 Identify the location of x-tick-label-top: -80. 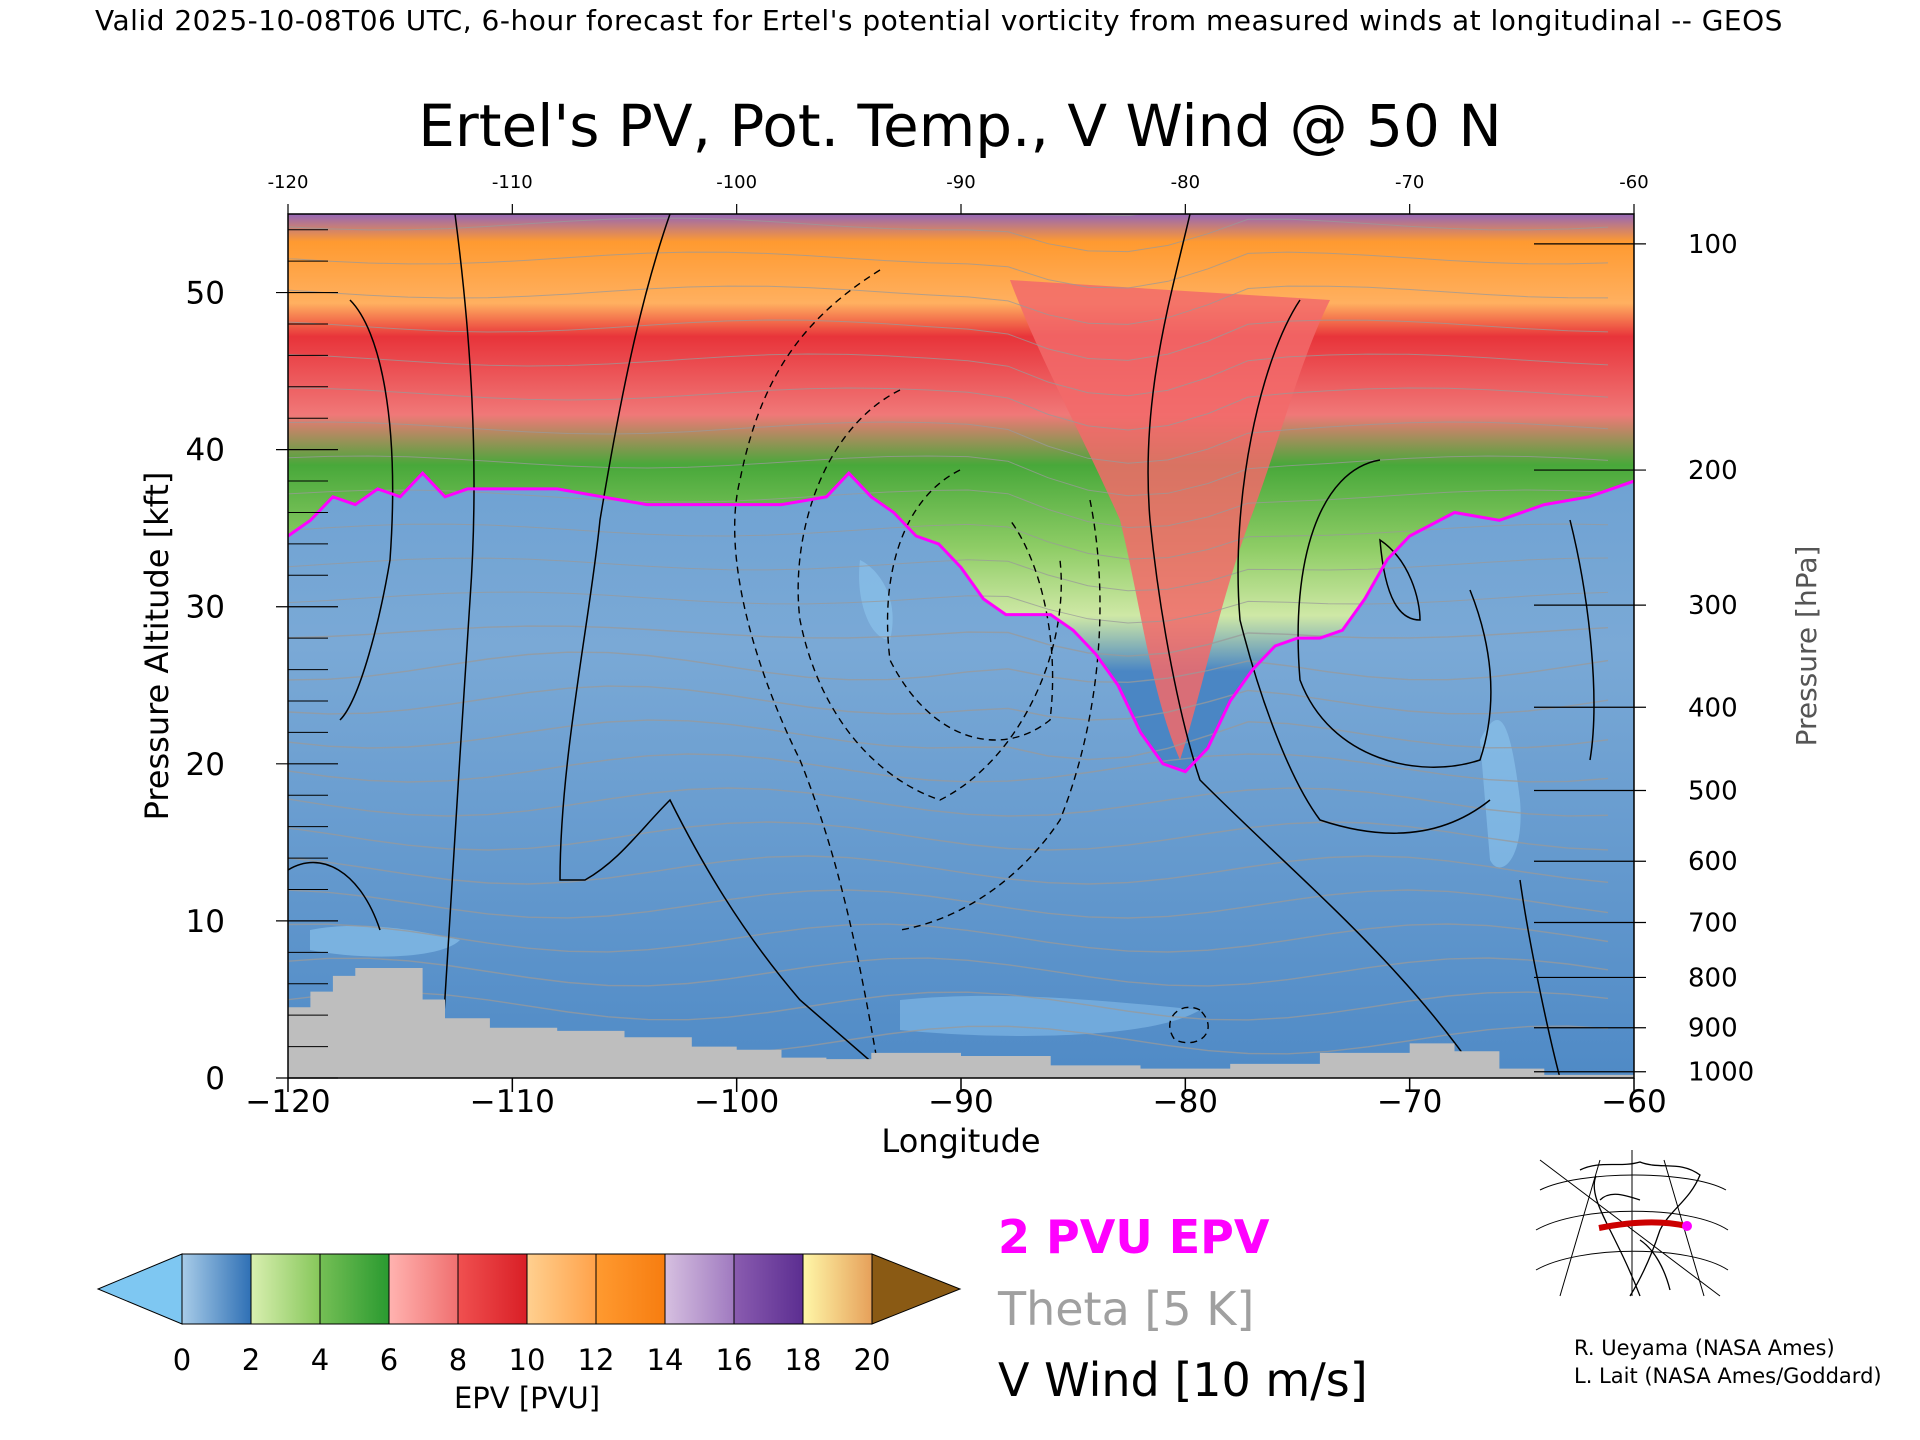
(1185, 182).